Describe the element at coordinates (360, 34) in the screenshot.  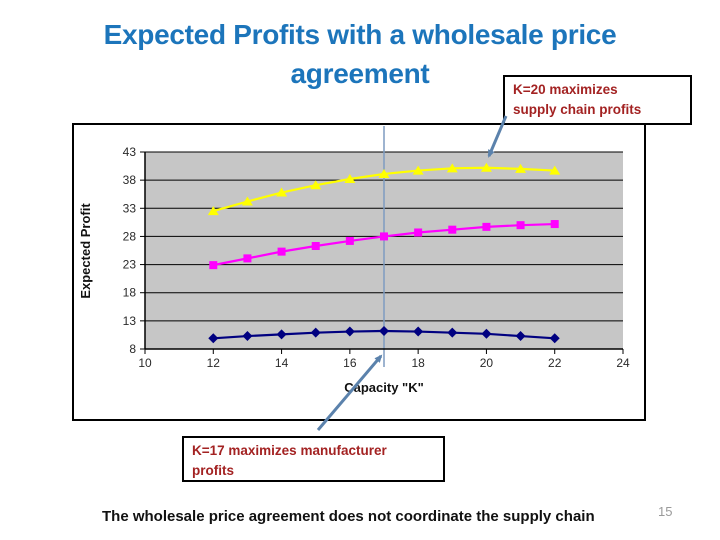
I see `page-title-line1: Expected Profits with a wholesale price` at that location.